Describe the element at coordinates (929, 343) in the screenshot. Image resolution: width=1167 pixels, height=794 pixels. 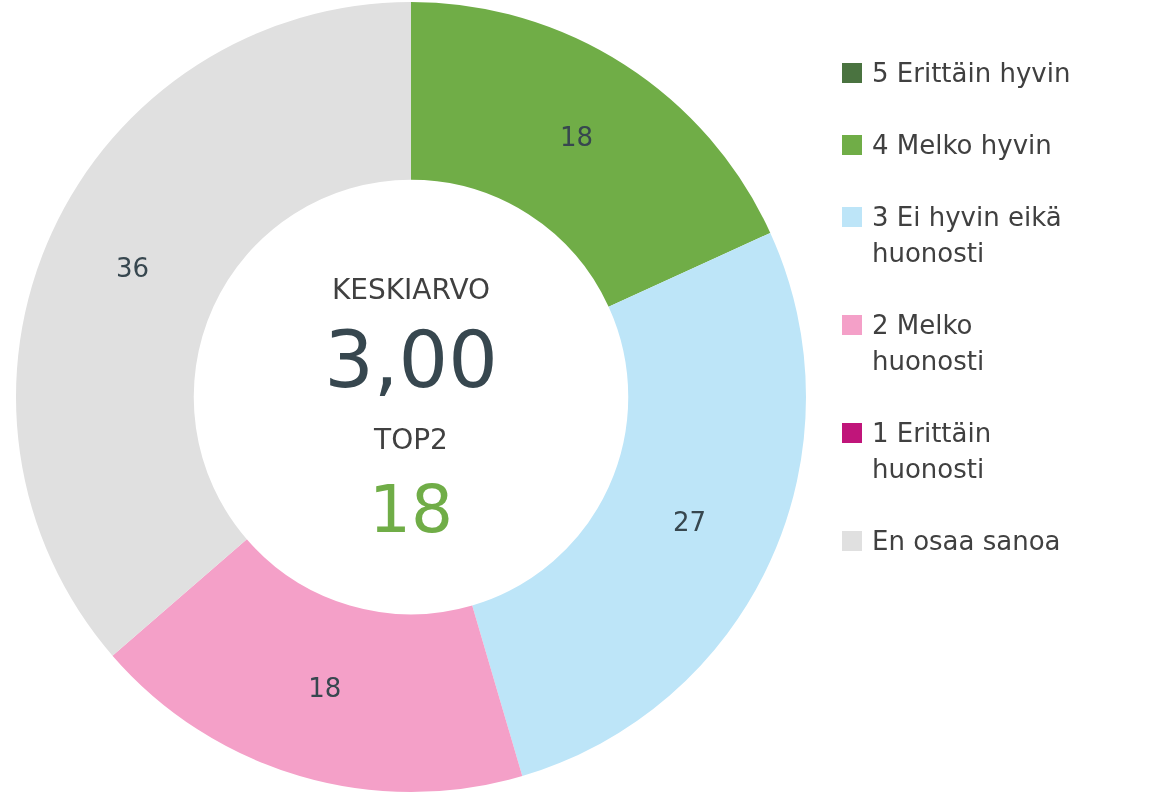
I see `legend-label: 2 Melko huonosti` at that location.